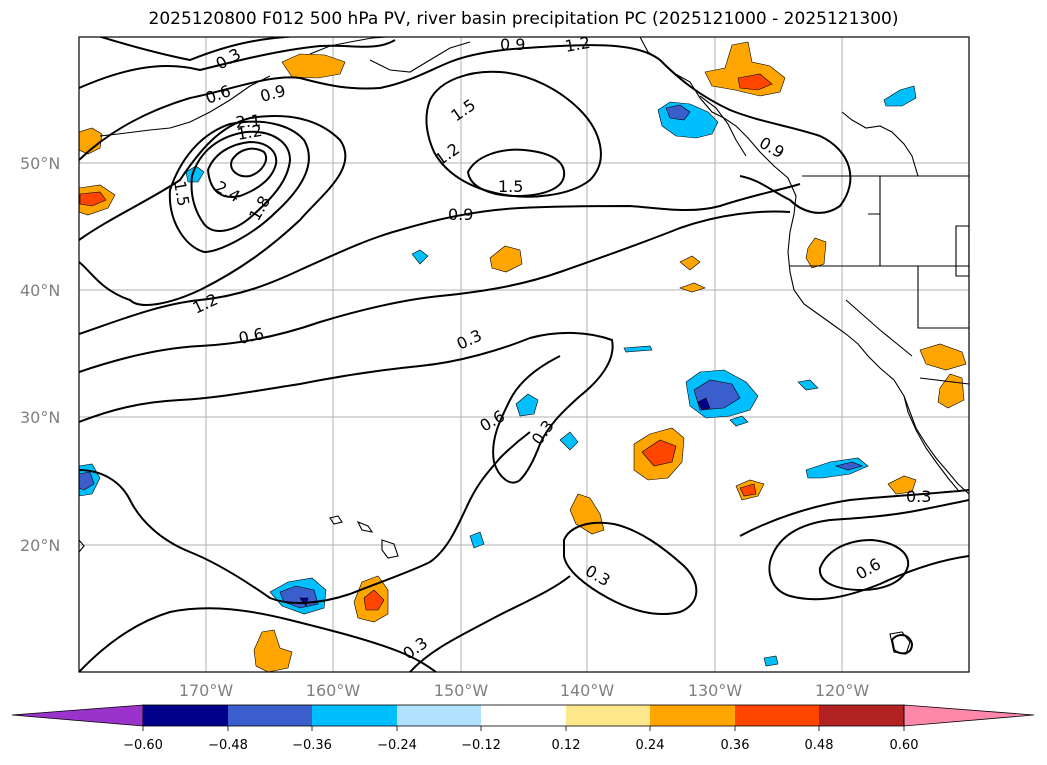 This screenshot has height=765, width=1047. Describe the element at coordinates (587, 690) in the screenshot. I see `lon-label: 140°W` at that location.